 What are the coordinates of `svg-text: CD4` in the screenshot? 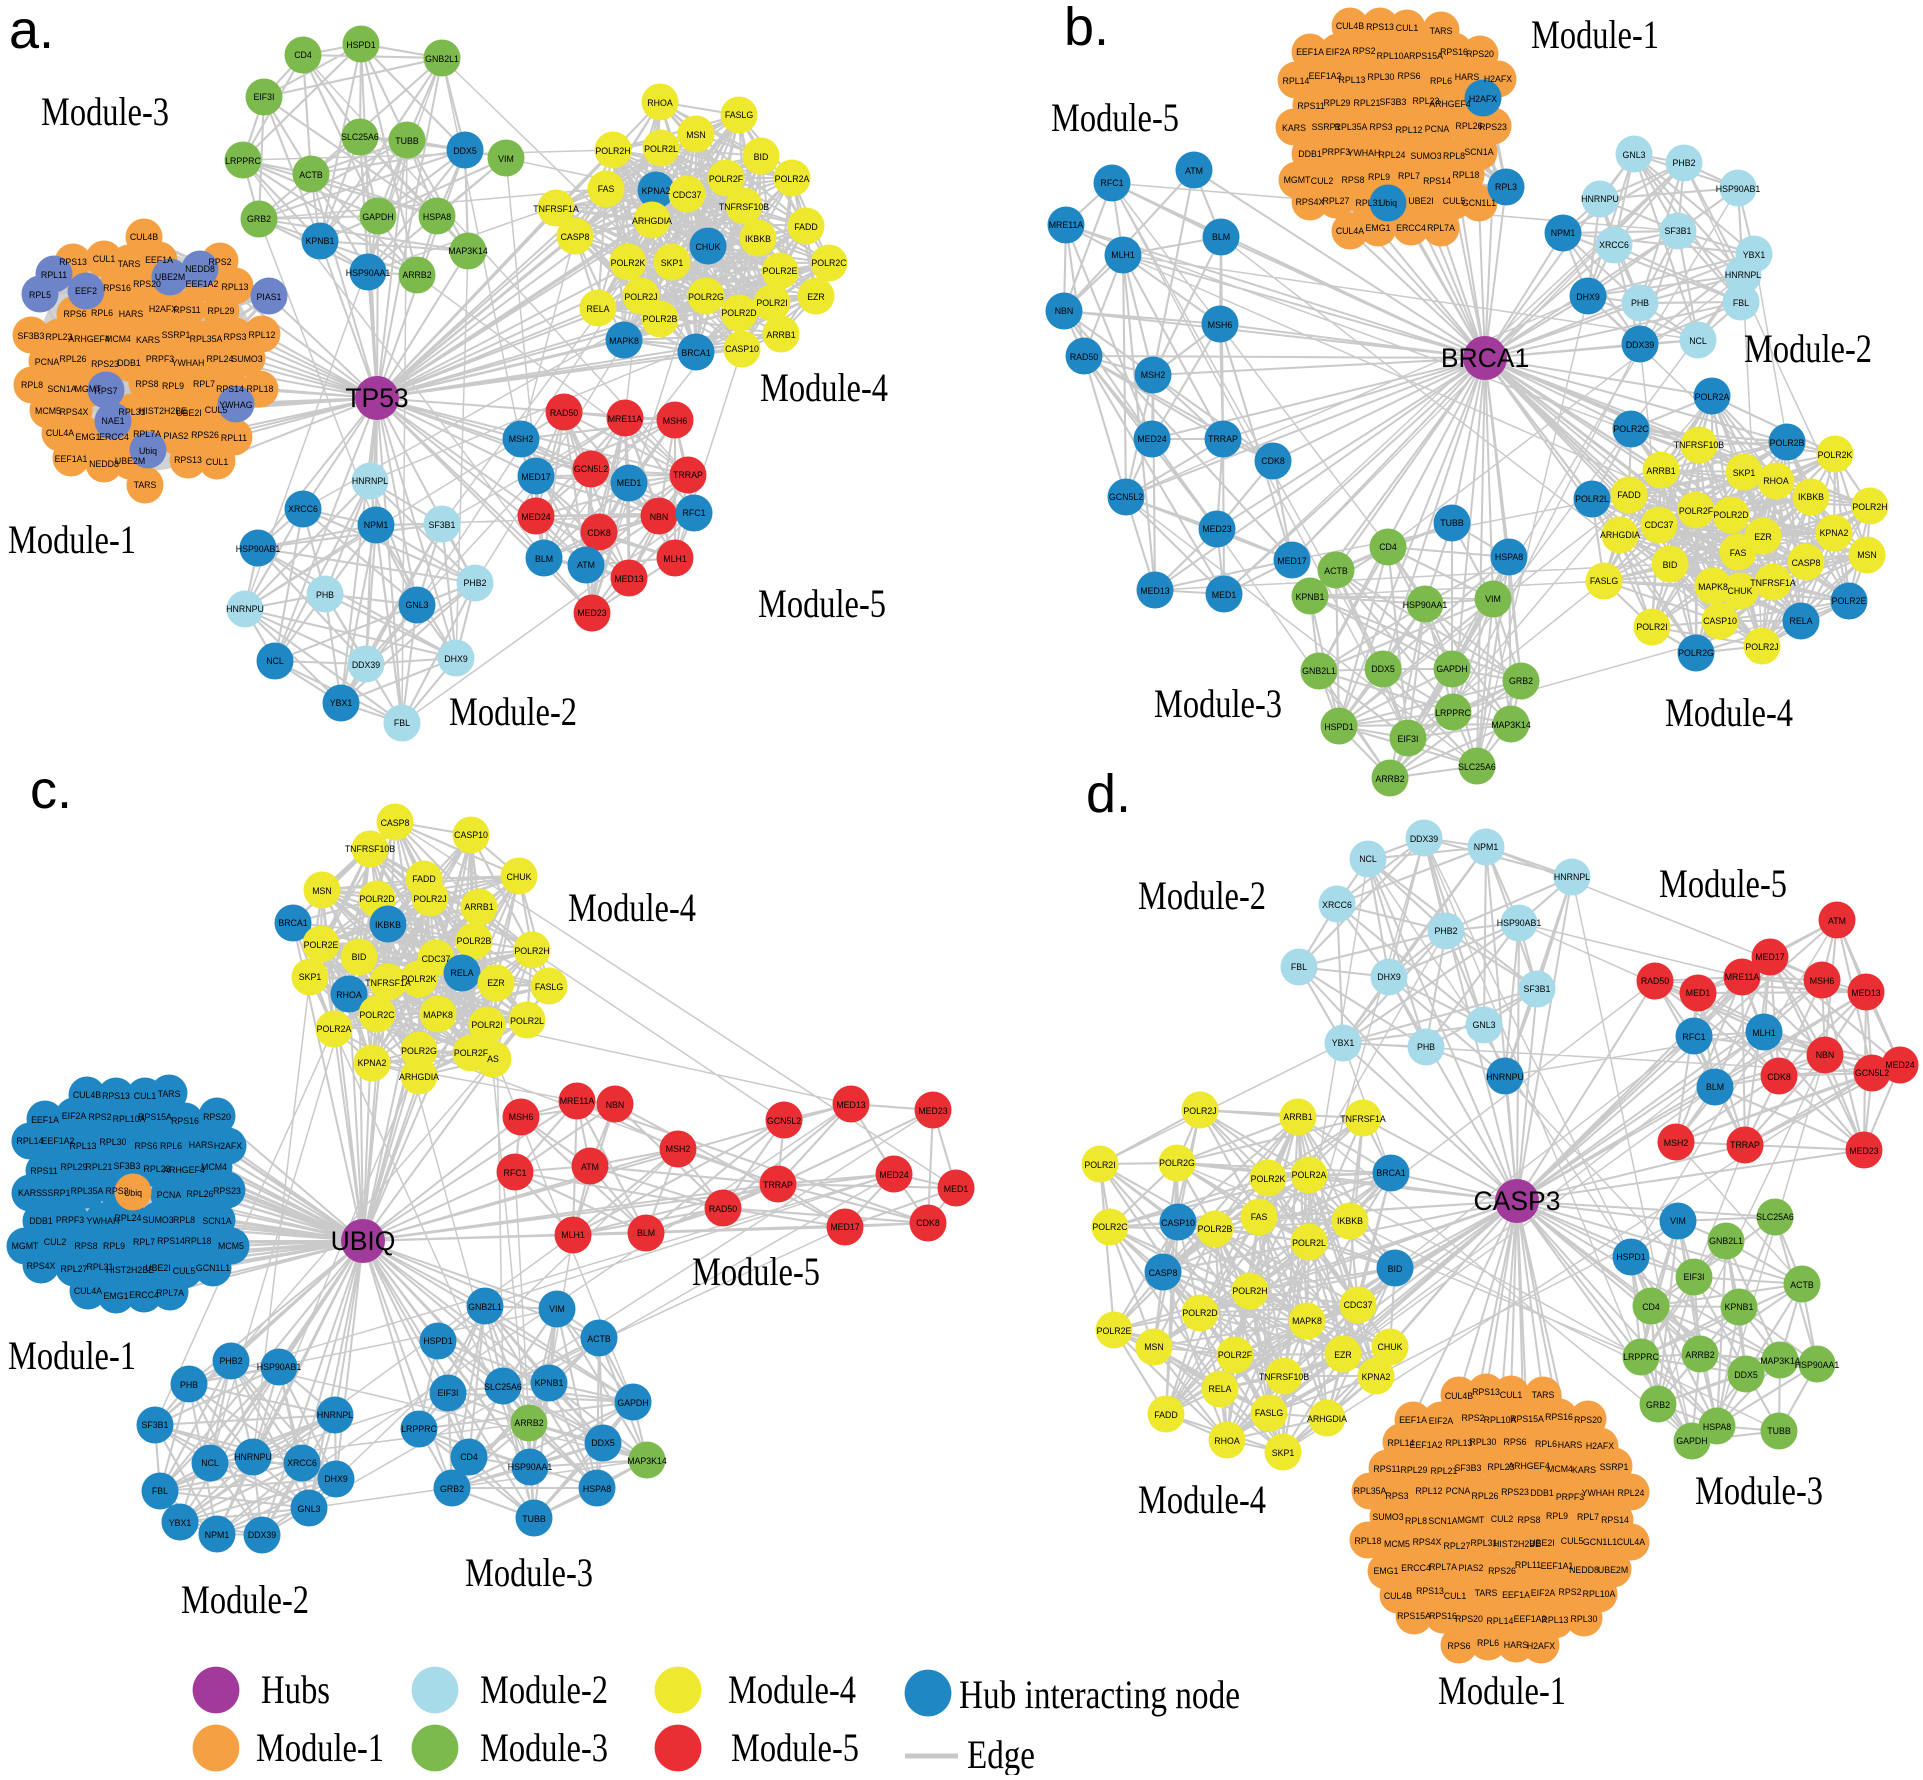 It's located at (1388, 547).